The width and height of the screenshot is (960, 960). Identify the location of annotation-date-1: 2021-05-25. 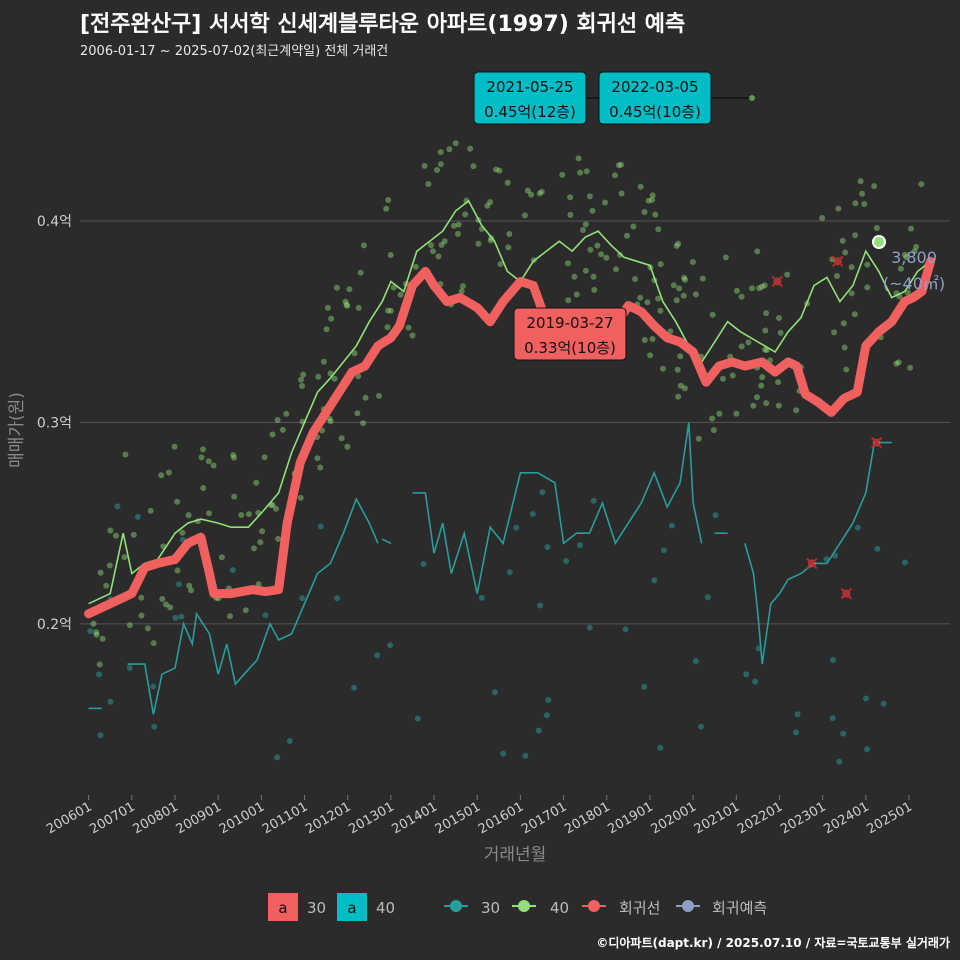
(529, 87).